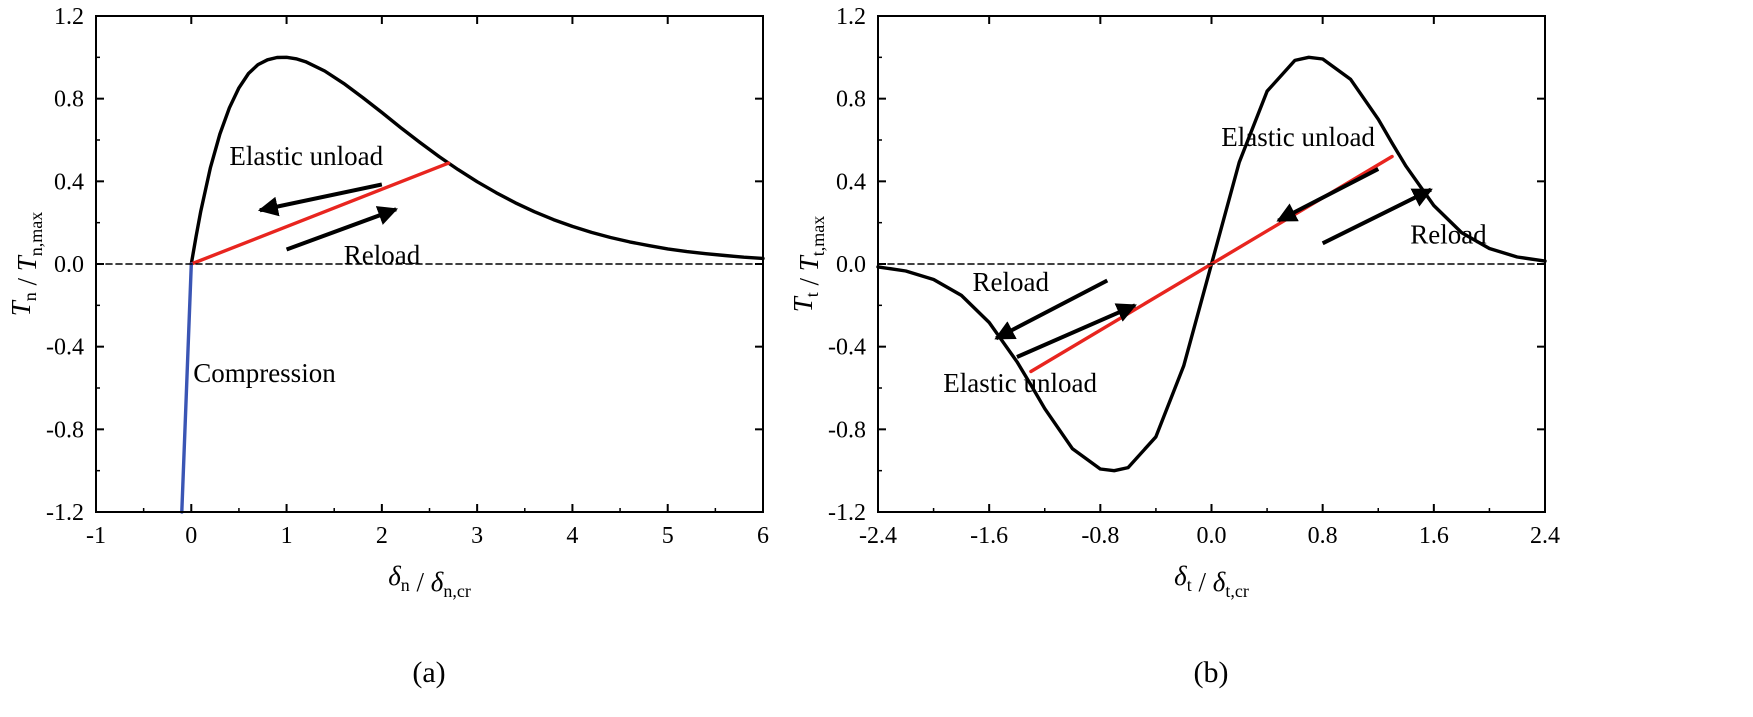 The height and width of the screenshot is (717, 1753). What do you see at coordinates (96, 536) in the screenshot?
I see `x-tick-label: -1` at bounding box center [96, 536].